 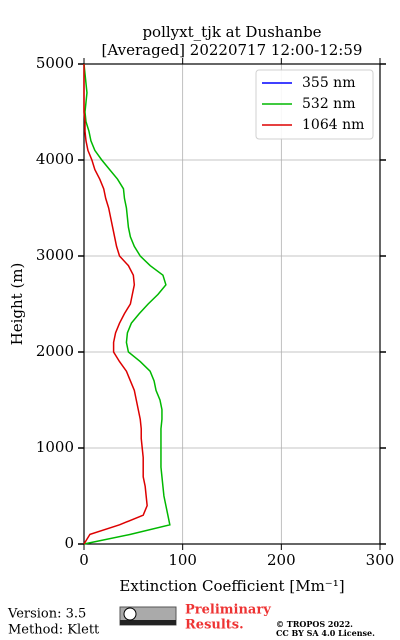 I want to click on copyright: CC BY SA 4.0 License., so click(x=325, y=633).